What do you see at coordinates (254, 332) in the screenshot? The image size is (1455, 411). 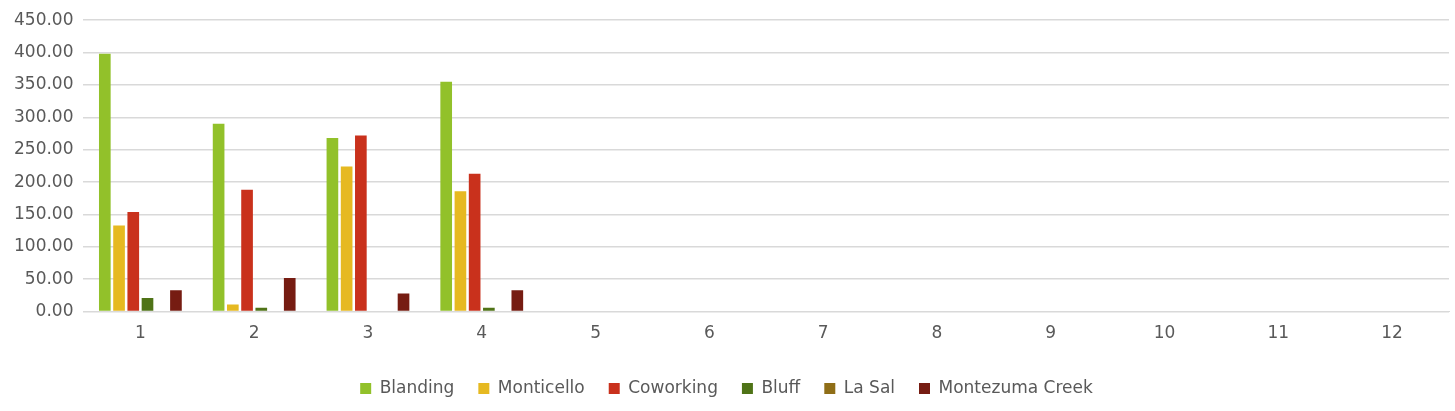 I see `x-tick-label: 2` at bounding box center [254, 332].